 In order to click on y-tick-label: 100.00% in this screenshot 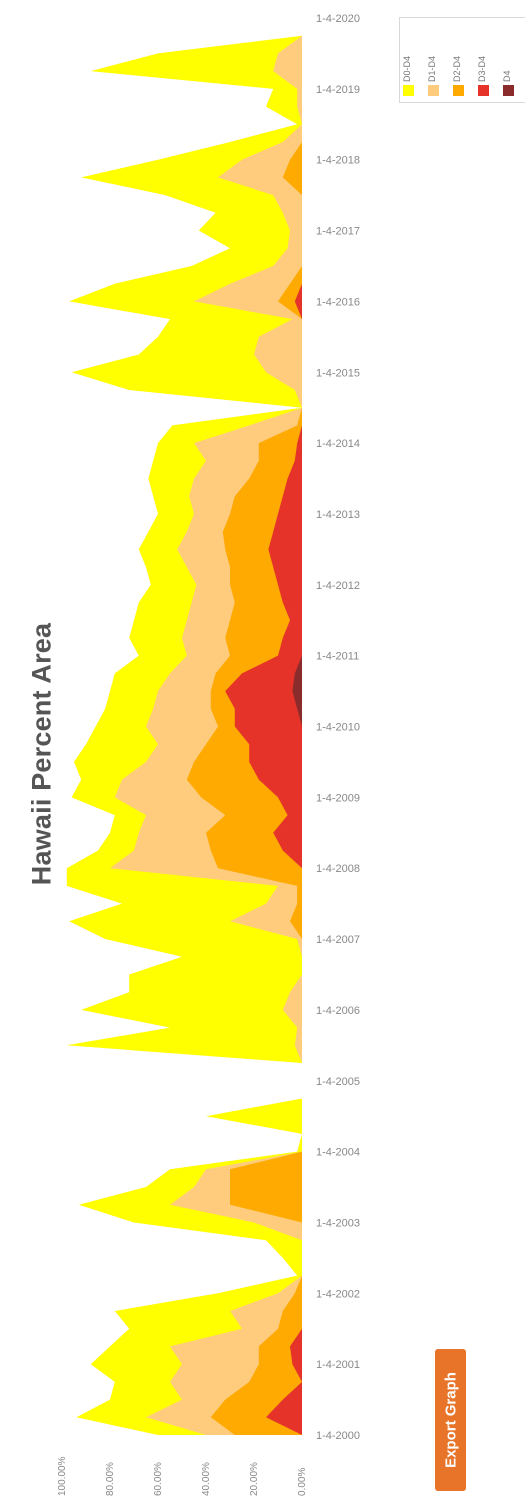, I will do `click(62, 1476)`.